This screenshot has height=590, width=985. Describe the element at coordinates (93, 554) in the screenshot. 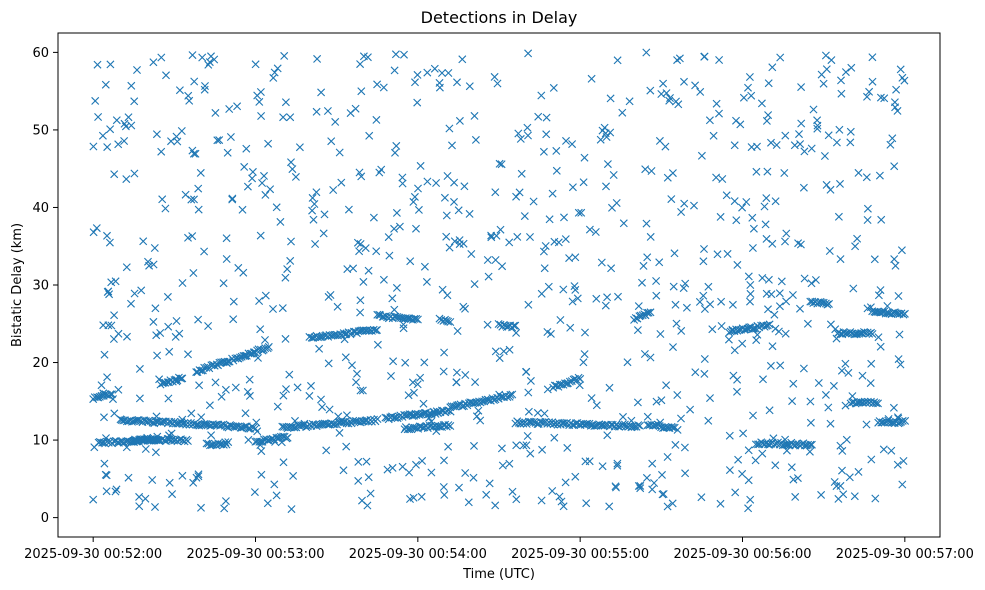

I see `x-tick-label: 2025-09-30 00:52:00` at that location.